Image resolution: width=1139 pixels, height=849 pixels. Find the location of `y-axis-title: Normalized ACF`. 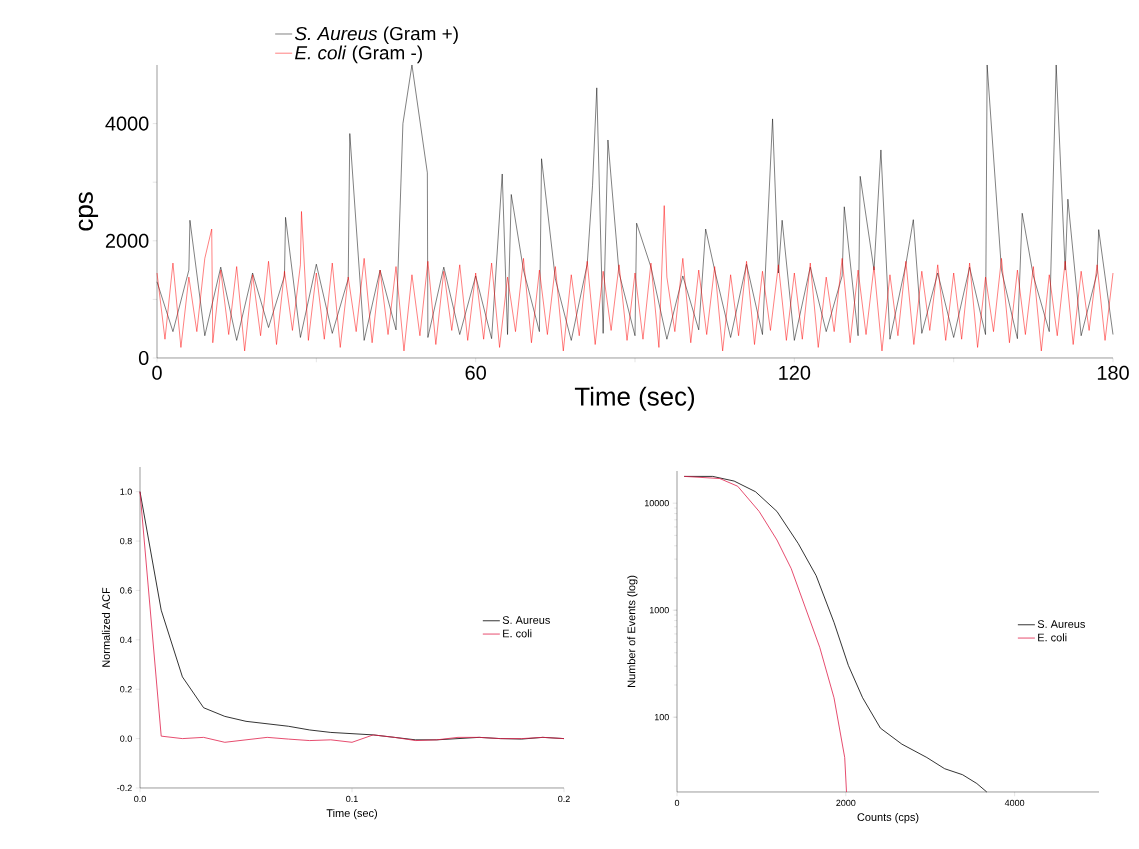

y-axis-title: Normalized ACF is located at coordinates (105, 627).